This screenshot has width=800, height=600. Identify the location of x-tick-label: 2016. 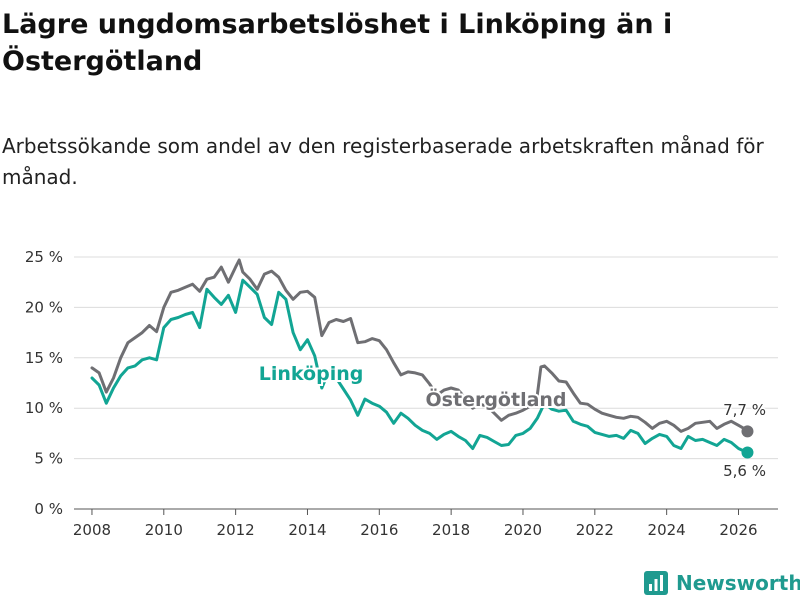
(379, 530).